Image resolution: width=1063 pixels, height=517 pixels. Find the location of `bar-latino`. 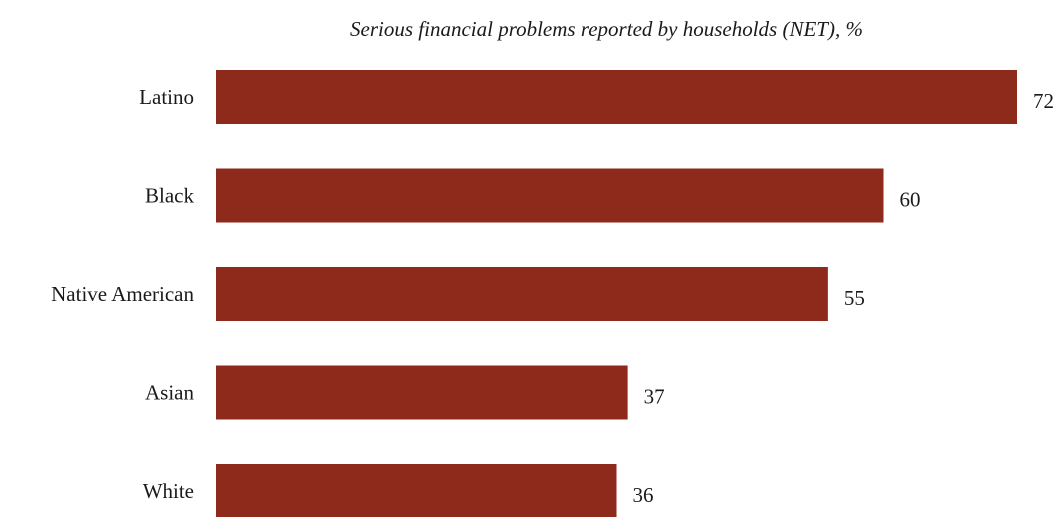

bar-latino is located at coordinates (616, 97).